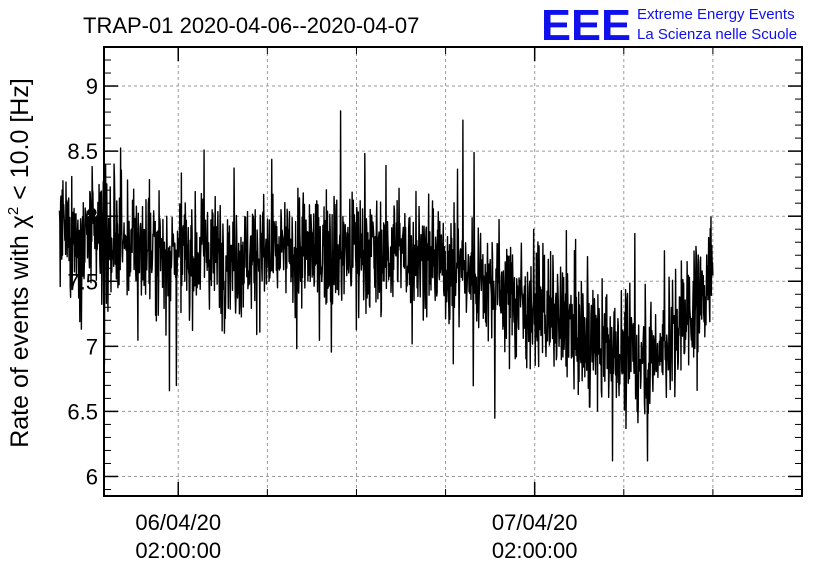 This screenshot has height=572, width=836. I want to click on y-tick-label: 7, so click(92, 346).